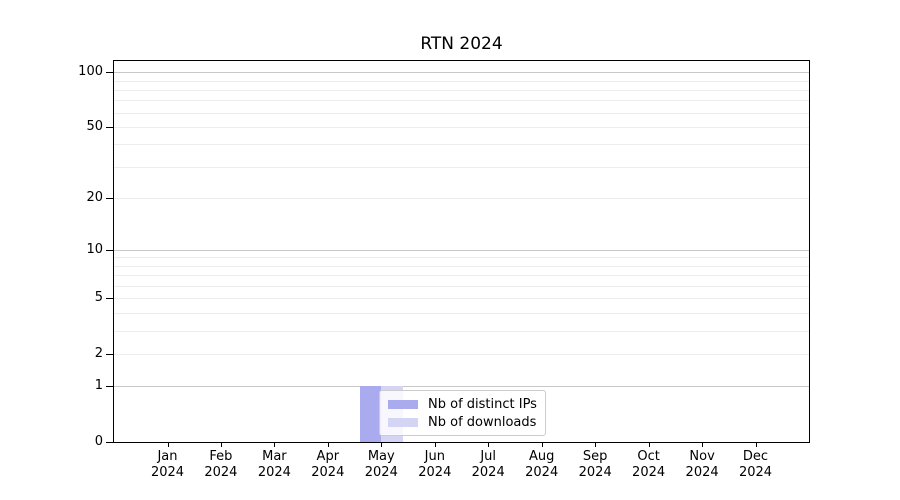 The height and width of the screenshot is (500, 900). Describe the element at coordinates (542, 464) in the screenshot. I see `x-tick-label: Aug 2024` at that location.